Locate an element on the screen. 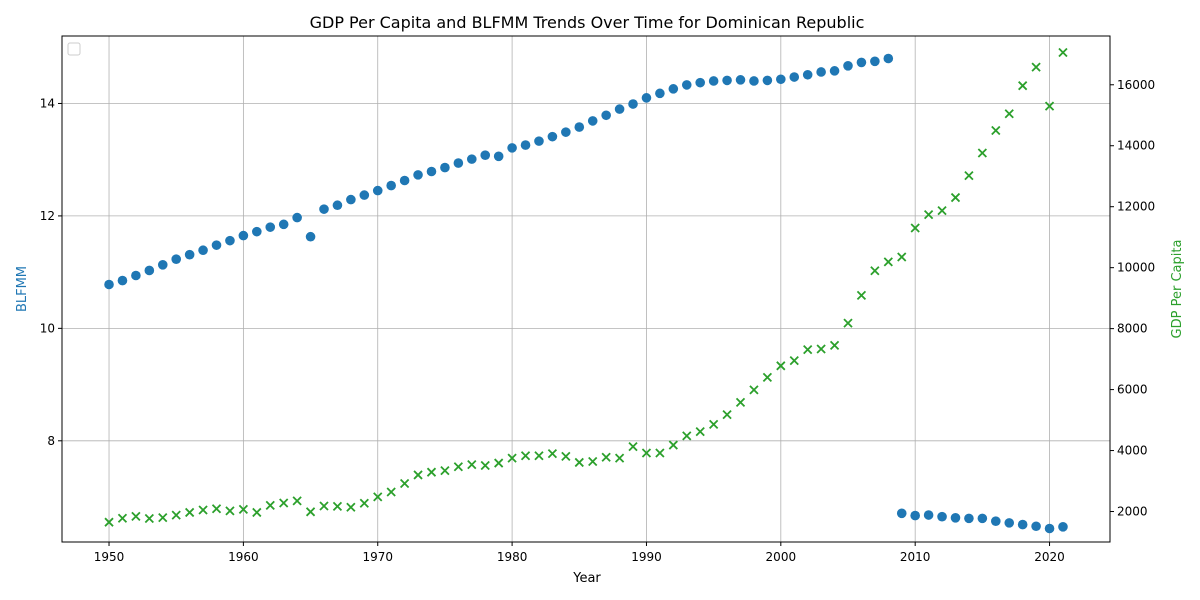 The width and height of the screenshot is (1200, 600). y-right-tick-label: 16000 is located at coordinates (1136, 85).